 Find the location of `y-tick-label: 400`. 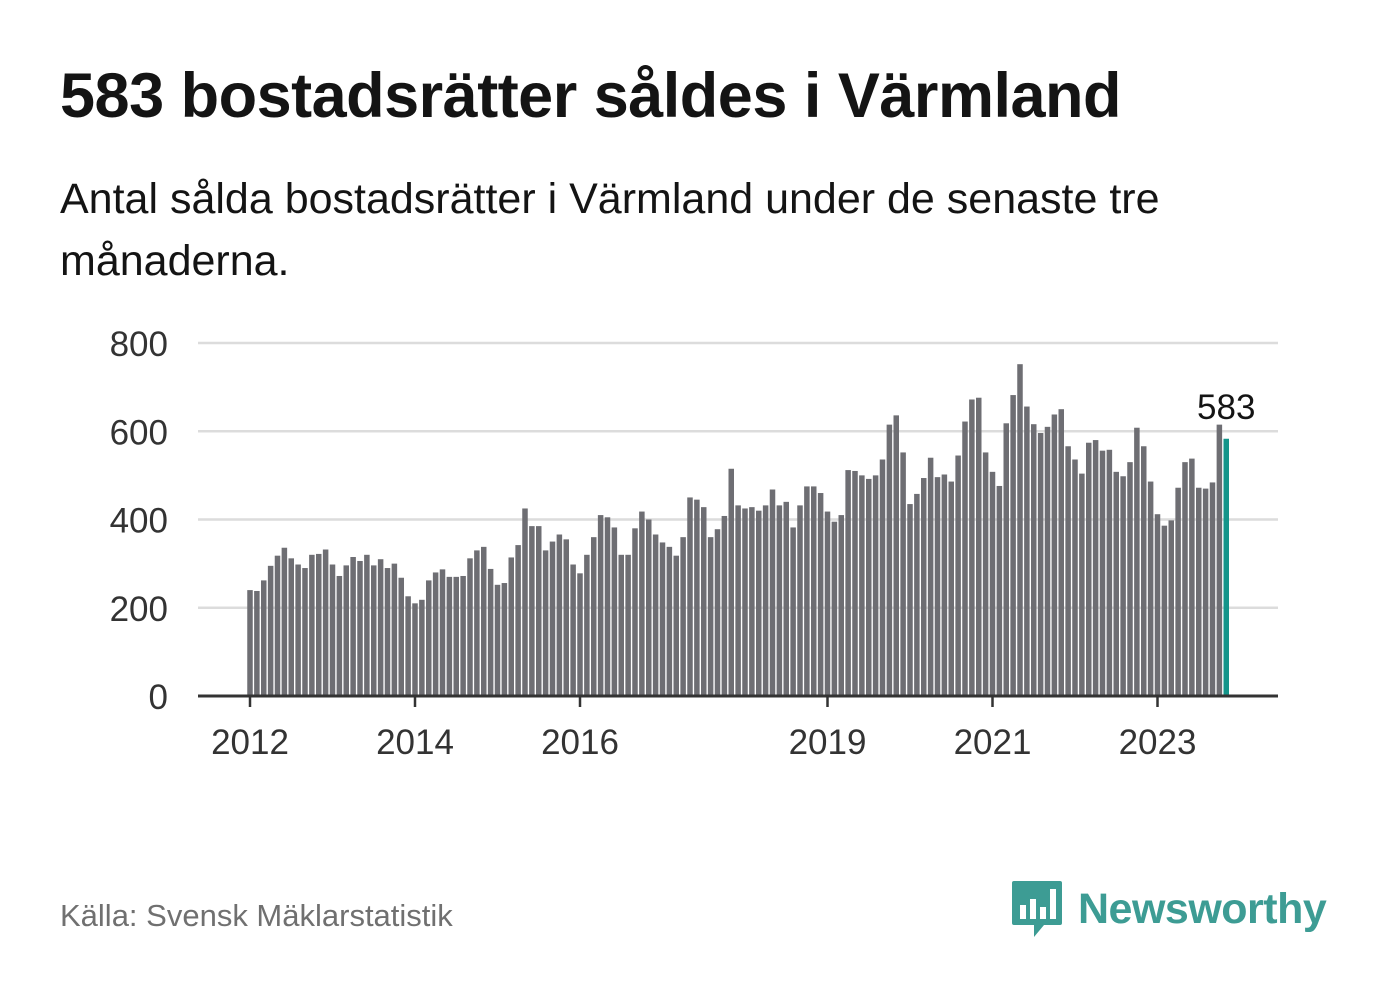

y-tick-label: 400 is located at coordinates (139, 521).